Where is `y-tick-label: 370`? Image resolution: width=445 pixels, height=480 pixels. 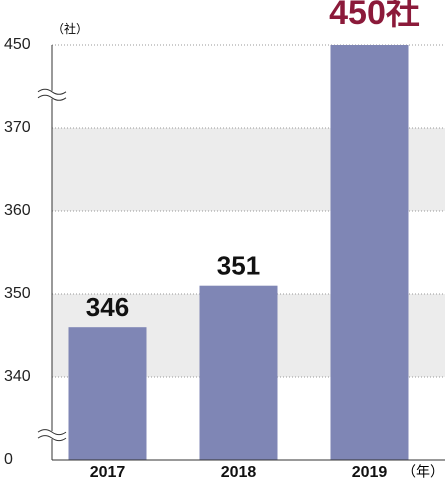
y-tick-label: 370 is located at coordinates (17, 127).